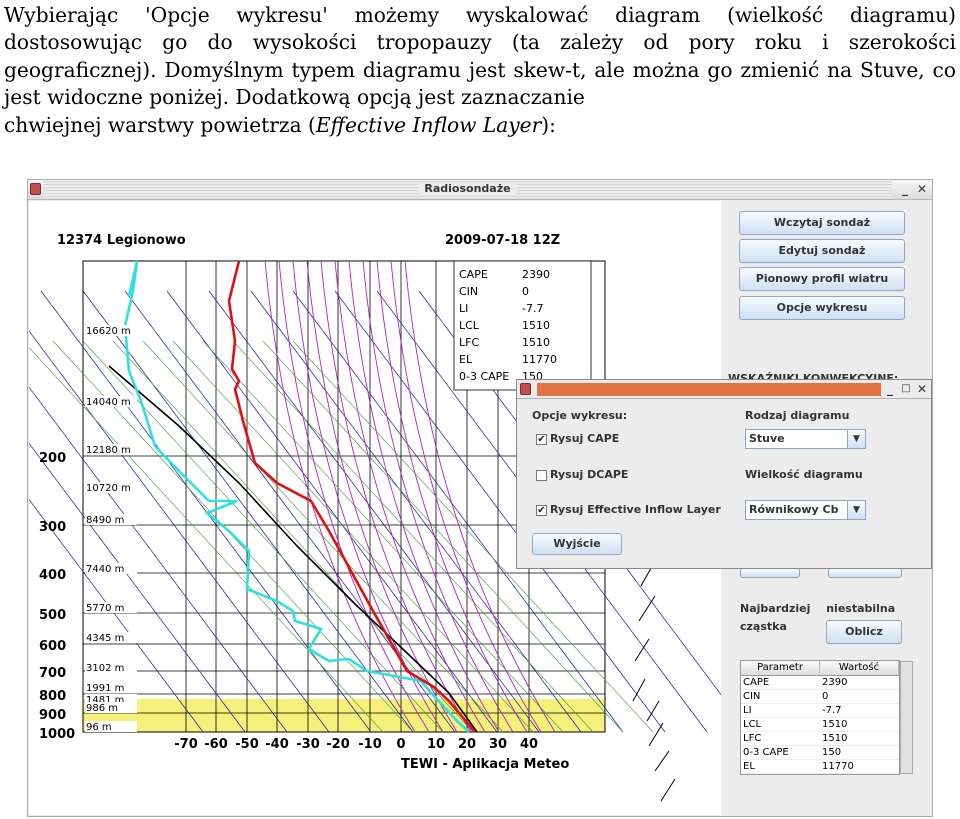 The image size is (960, 819). Describe the element at coordinates (905, 189) in the screenshot. I see `minimize-icon: _` at that location.